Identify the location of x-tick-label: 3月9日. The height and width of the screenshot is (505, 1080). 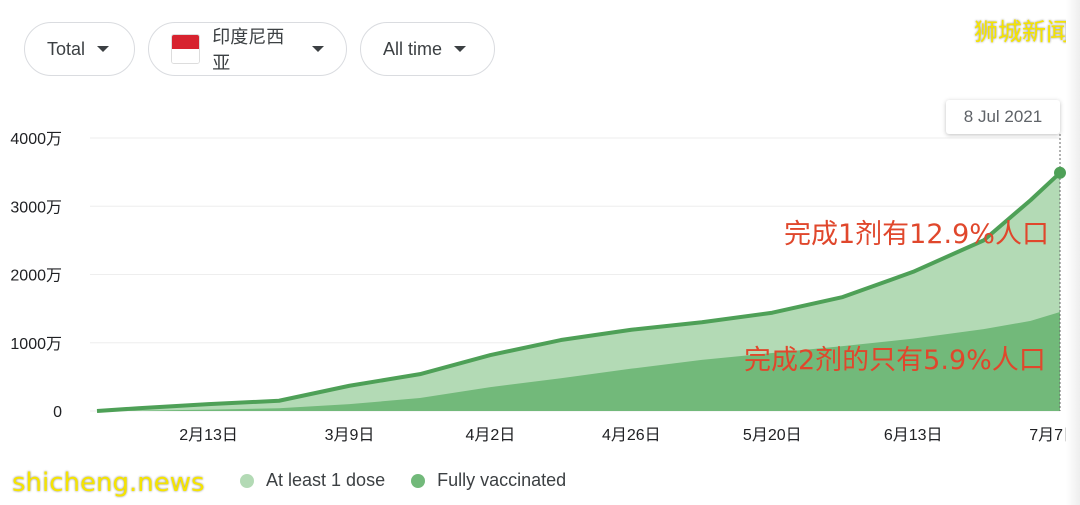
(350, 435).